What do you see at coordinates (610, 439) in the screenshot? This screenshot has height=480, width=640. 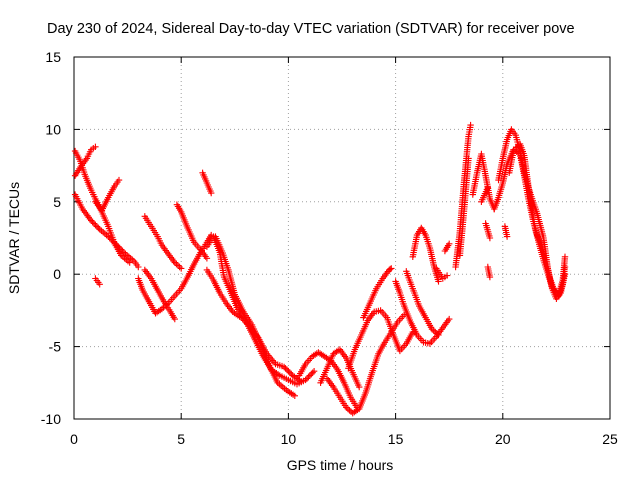 I see `x-tick-label: 25` at bounding box center [610, 439].